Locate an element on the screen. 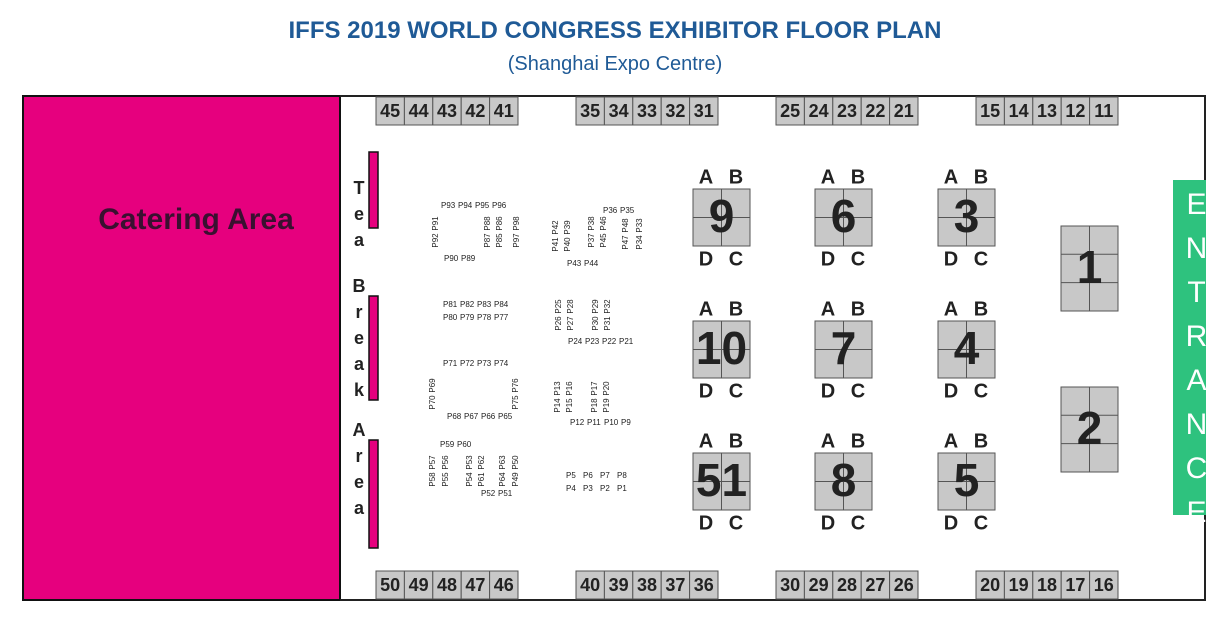 The width and height of the screenshot is (1231, 617). poster-label: P46 is located at coordinates (603, 223).